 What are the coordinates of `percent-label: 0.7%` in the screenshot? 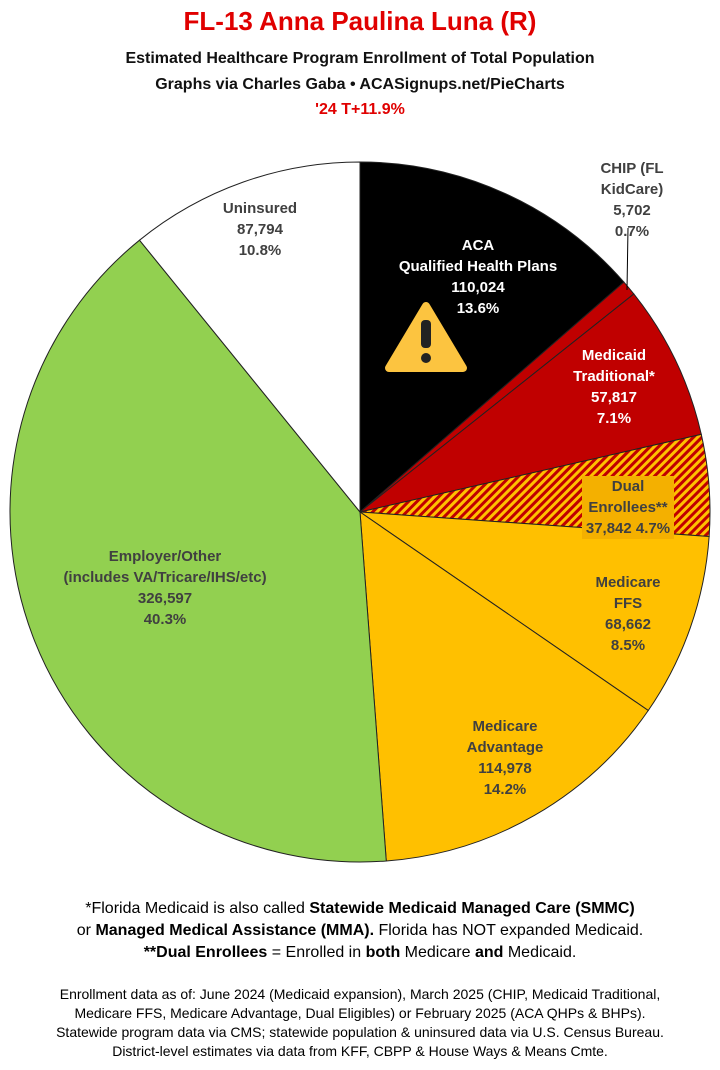 It's located at (632, 231).